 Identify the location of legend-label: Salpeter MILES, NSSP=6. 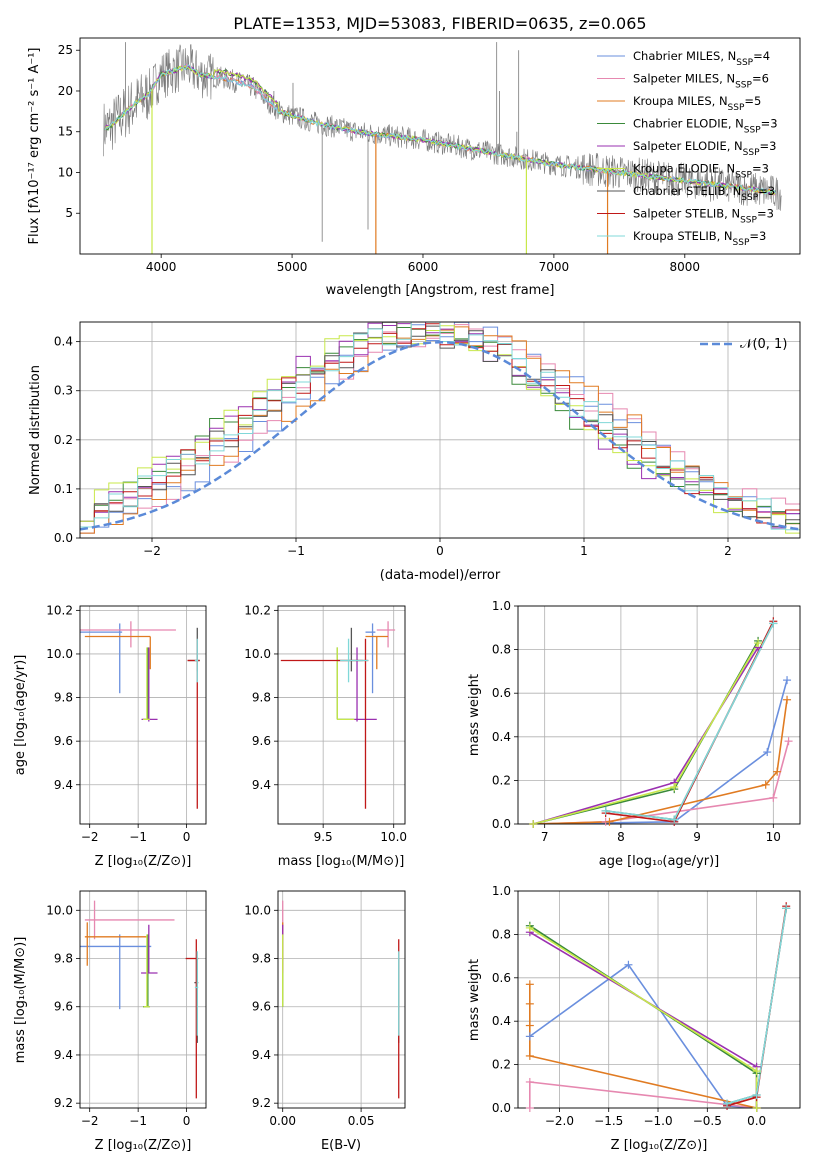
(701, 81).